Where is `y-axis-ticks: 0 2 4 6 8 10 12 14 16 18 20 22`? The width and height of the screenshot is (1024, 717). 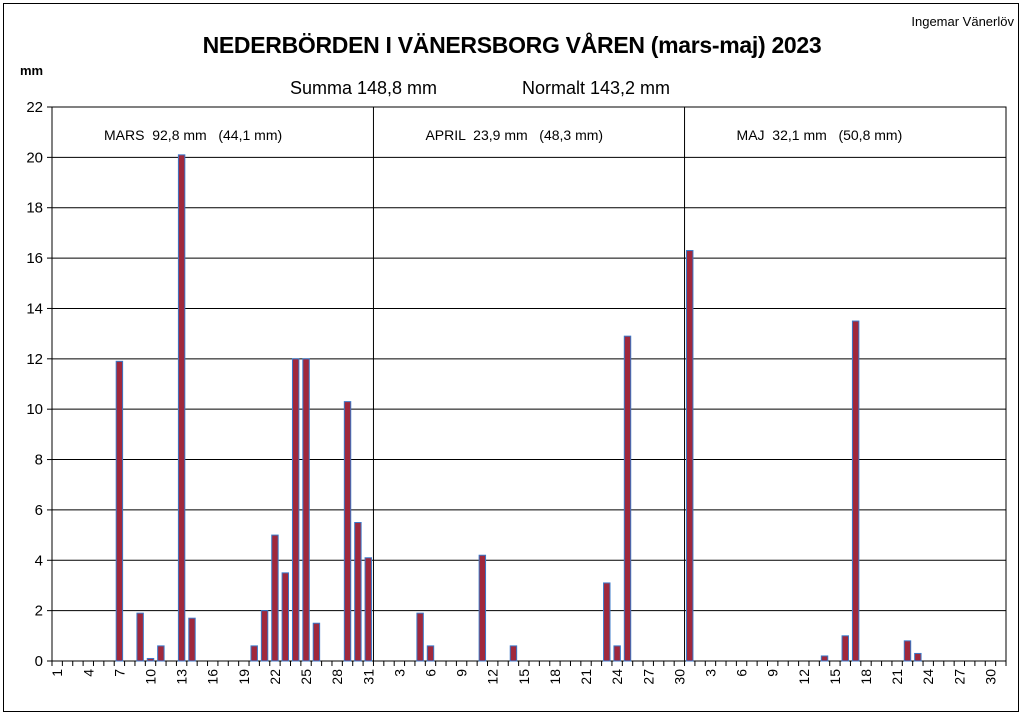
y-axis-ticks: 0 2 4 6 8 10 12 14 16 18 20 22 is located at coordinates (39, 384).